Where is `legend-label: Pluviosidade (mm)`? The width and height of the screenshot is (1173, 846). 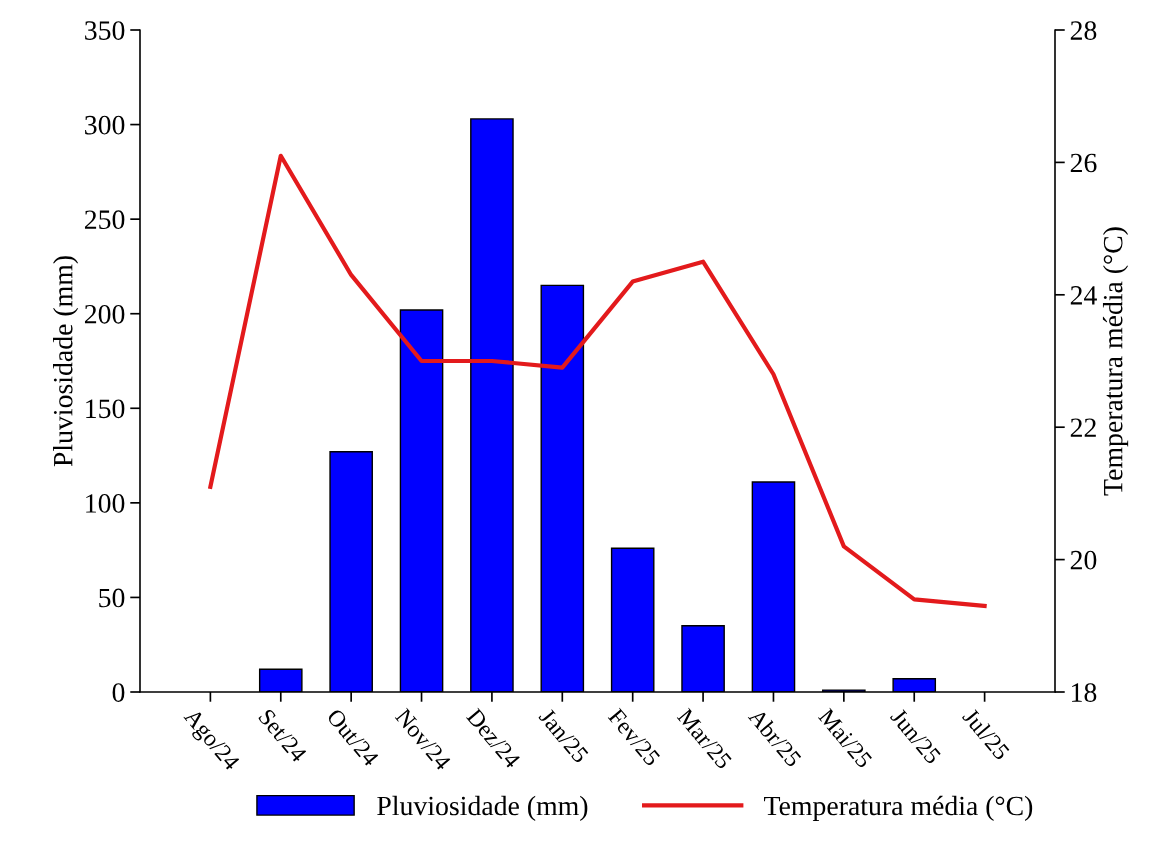
legend-label: Pluviosidade (mm) is located at coordinates (482, 808).